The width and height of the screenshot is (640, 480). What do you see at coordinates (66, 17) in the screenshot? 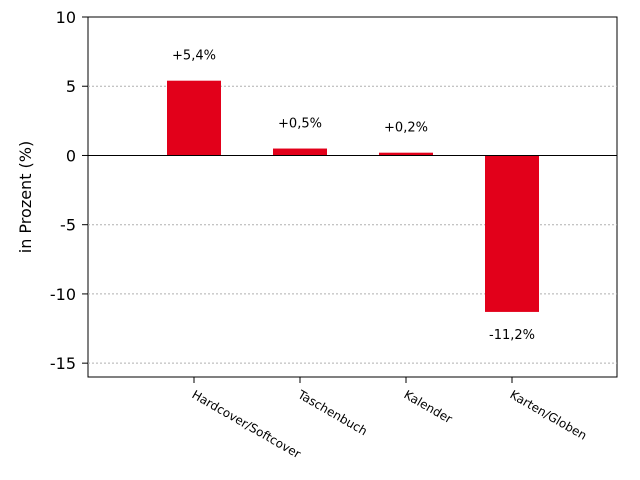
I see `y-tick-label: 10` at bounding box center [66, 17].